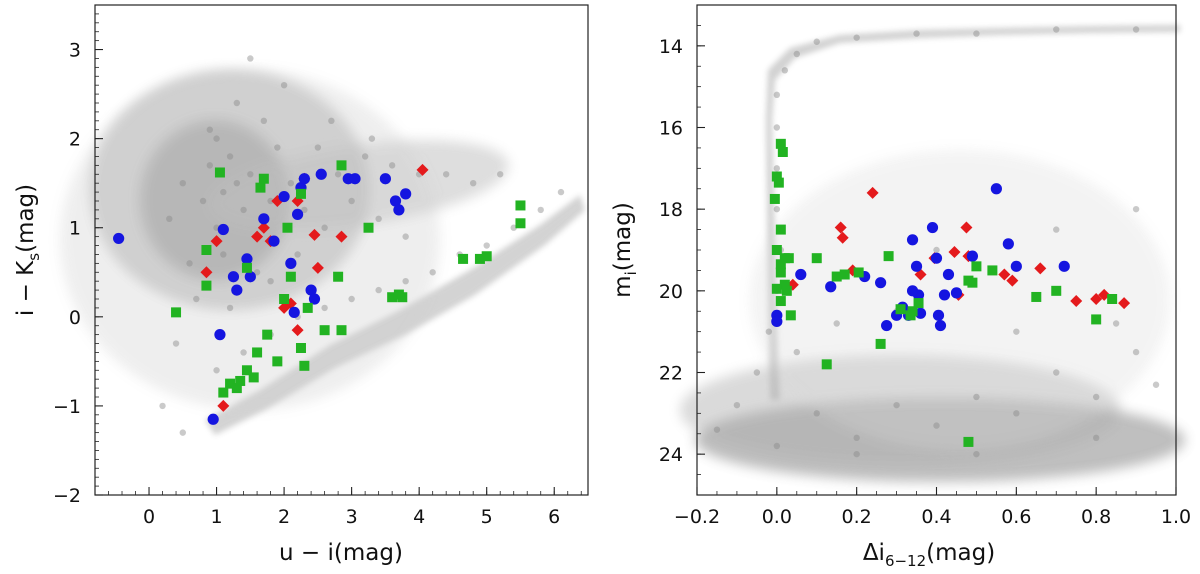  I want to click on left-y-axis-label: i − Ks(mag), so click(28, 250).